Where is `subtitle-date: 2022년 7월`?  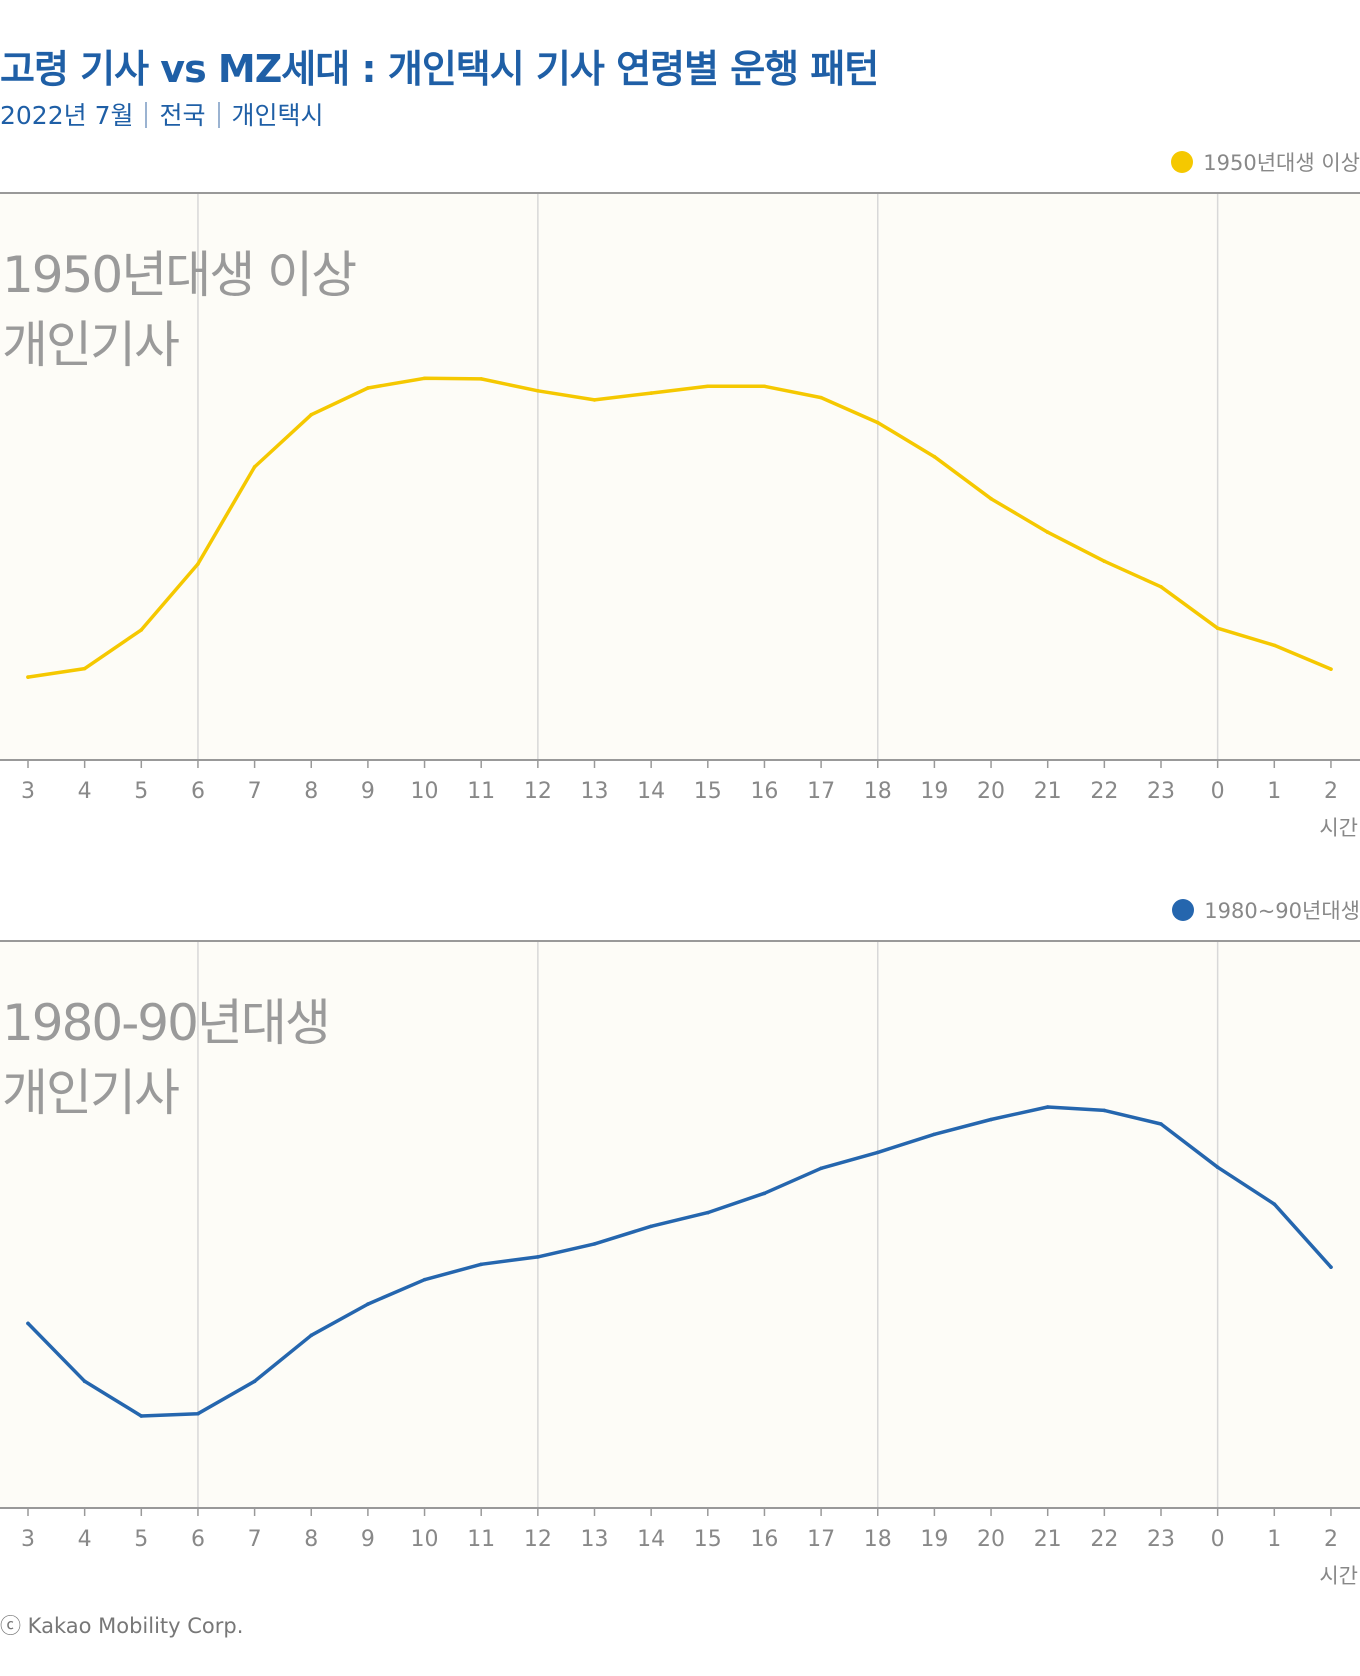 subtitle-date: 2022년 7월 is located at coordinates (67, 115).